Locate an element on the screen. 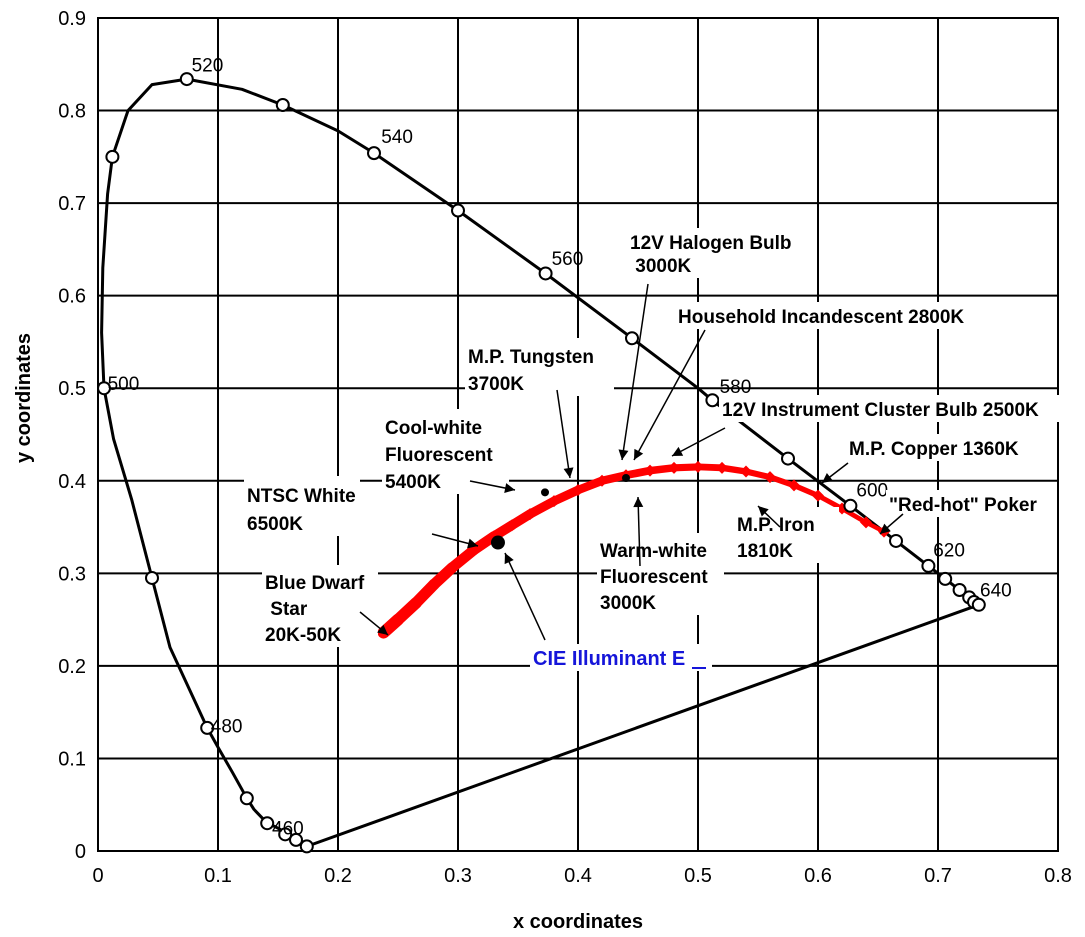  annotation-iron: M.P. Iron 1810K is located at coordinates (776, 538).